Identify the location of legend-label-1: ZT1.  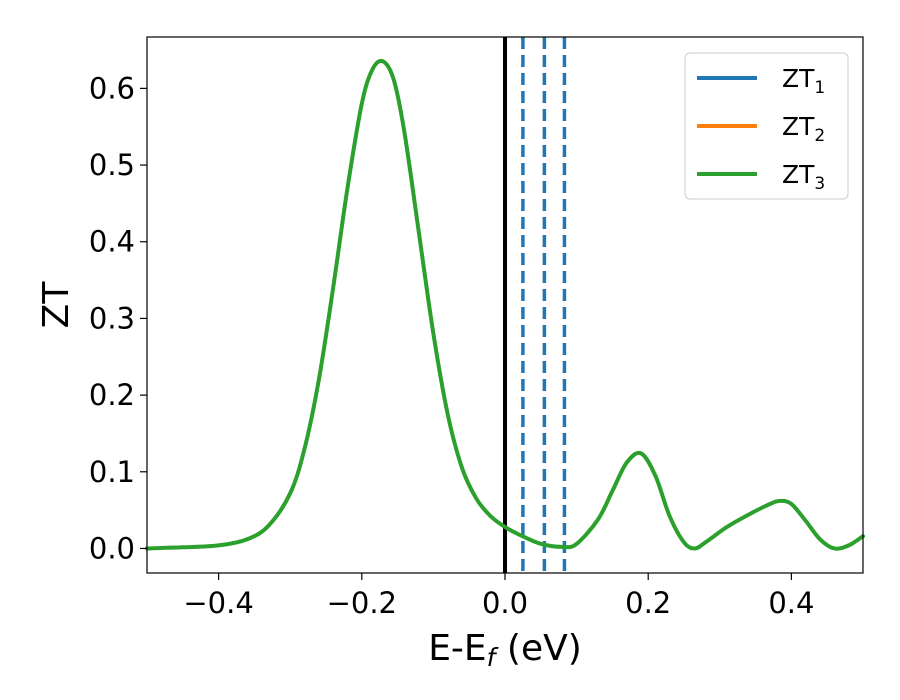
(803, 81).